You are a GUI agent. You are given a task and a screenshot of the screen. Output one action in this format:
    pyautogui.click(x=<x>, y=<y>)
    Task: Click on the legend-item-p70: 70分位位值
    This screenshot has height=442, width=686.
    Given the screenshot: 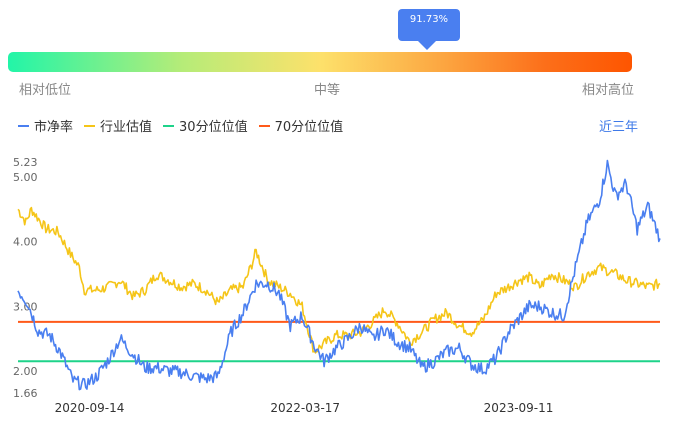 What is the action you would take?
    pyautogui.click(x=301, y=125)
    